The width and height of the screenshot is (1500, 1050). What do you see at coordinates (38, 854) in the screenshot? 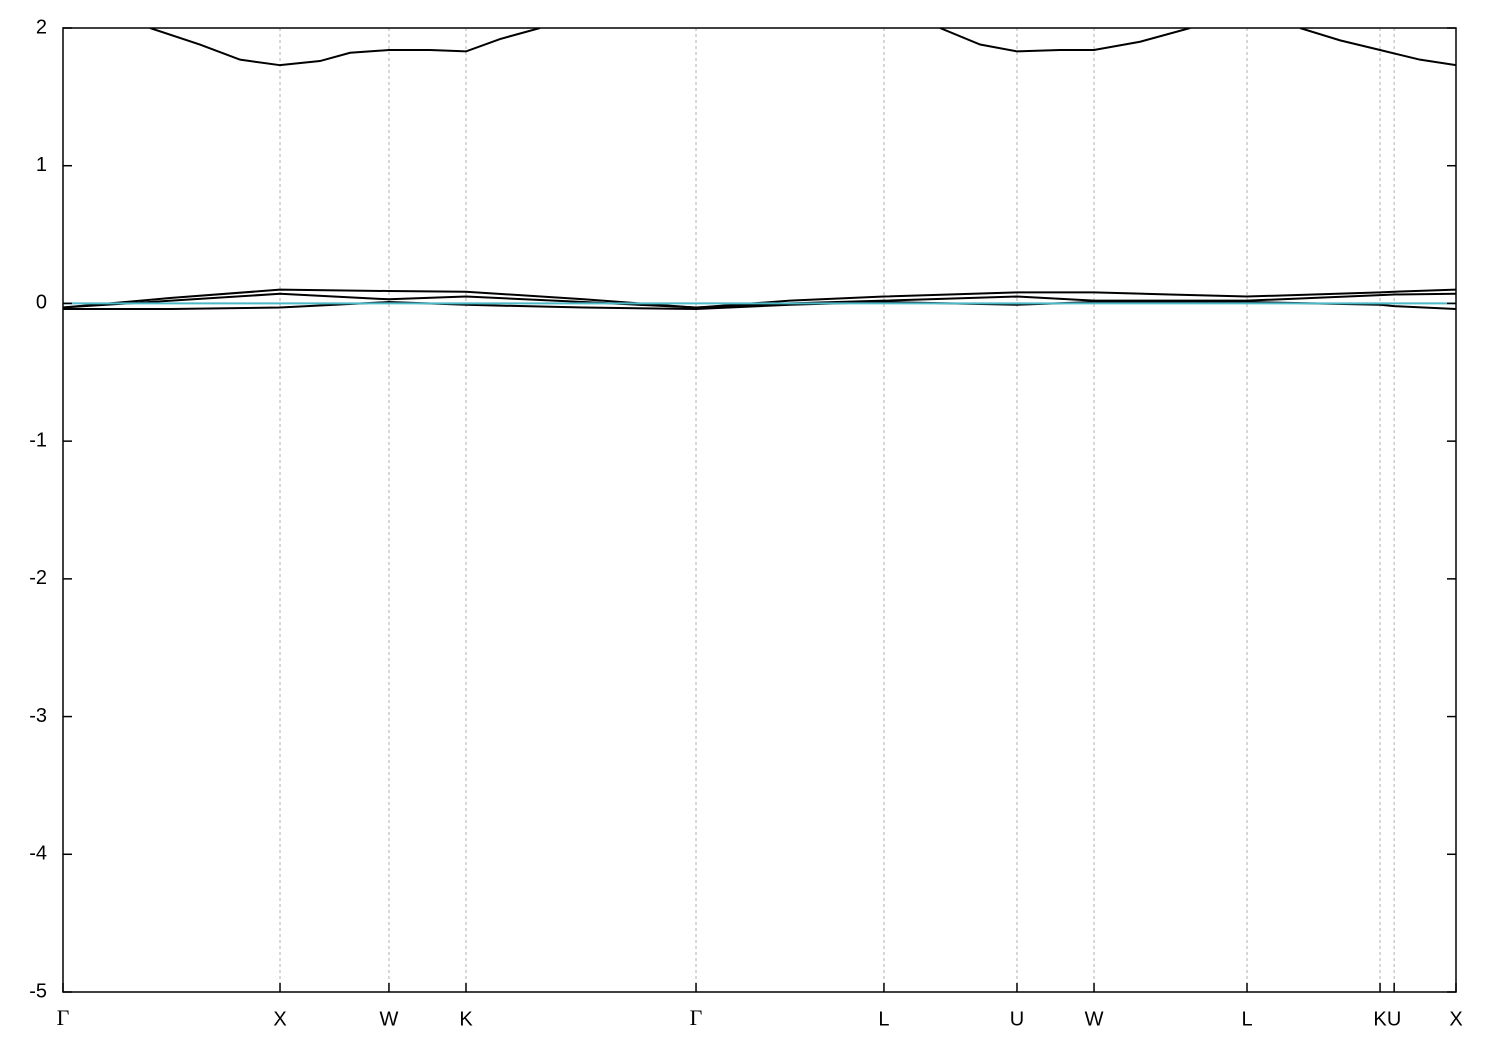
I see `y-tick-label: -4` at bounding box center [38, 854].